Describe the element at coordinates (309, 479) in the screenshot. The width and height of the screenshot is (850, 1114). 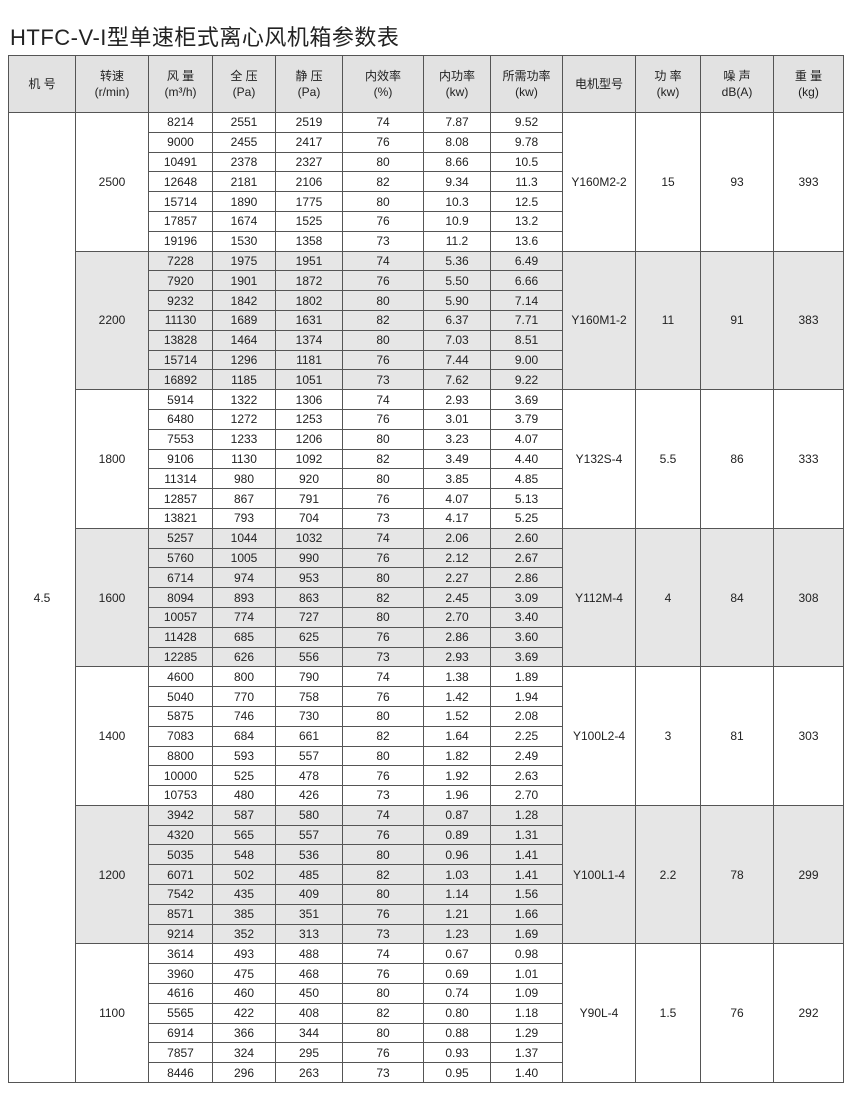
I see `value-cell: 920` at that location.